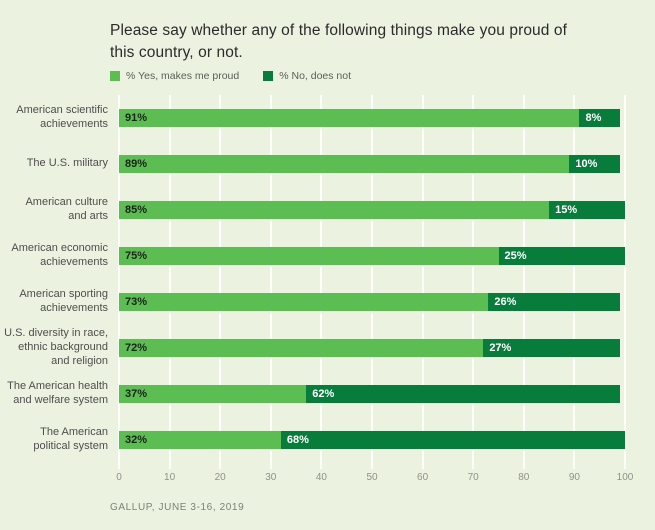  What do you see at coordinates (66, 209) in the screenshot?
I see `category-label: American culture and arts` at bounding box center [66, 209].